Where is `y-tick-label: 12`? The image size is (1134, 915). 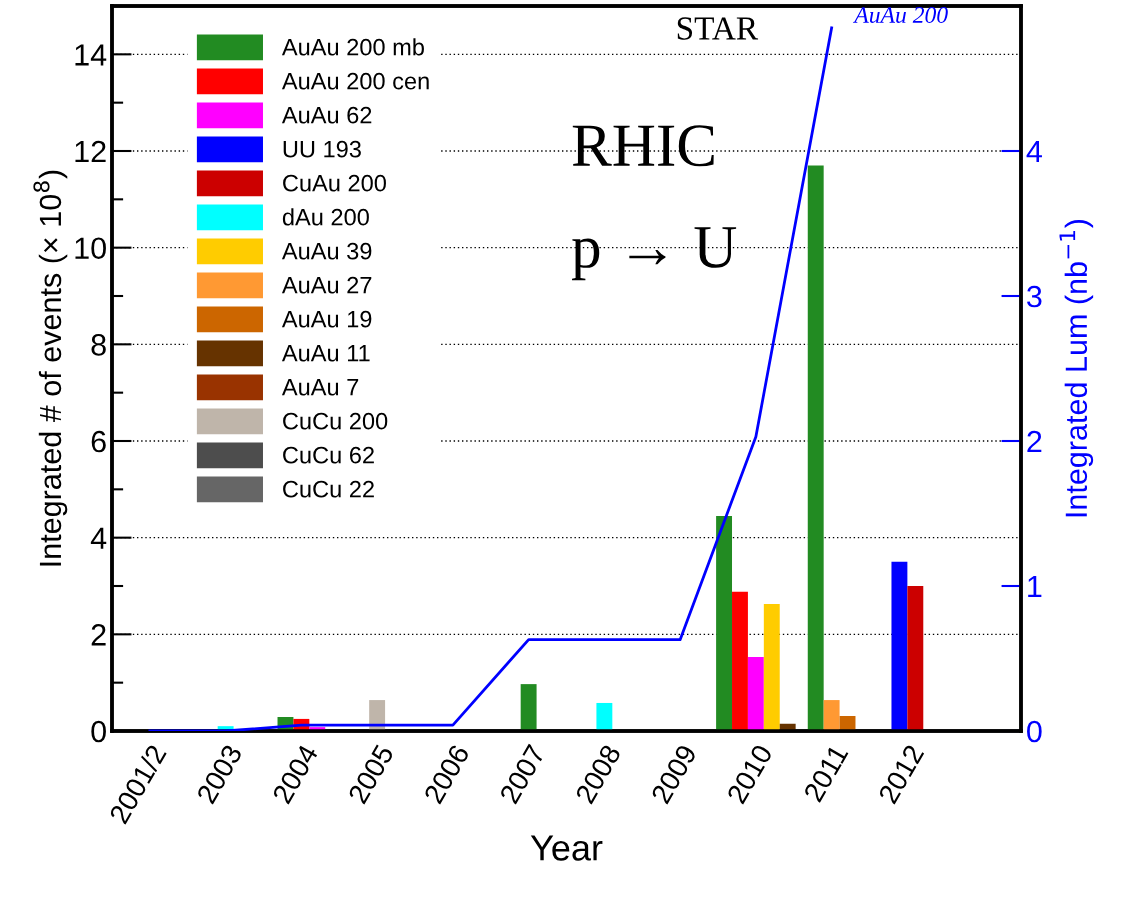
y-tick-label: 12 is located at coordinates (90, 151).